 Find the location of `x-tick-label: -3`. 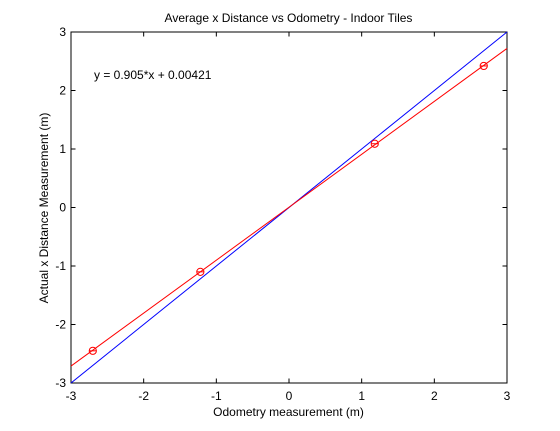

x-tick-label: -3 is located at coordinates (71, 396).